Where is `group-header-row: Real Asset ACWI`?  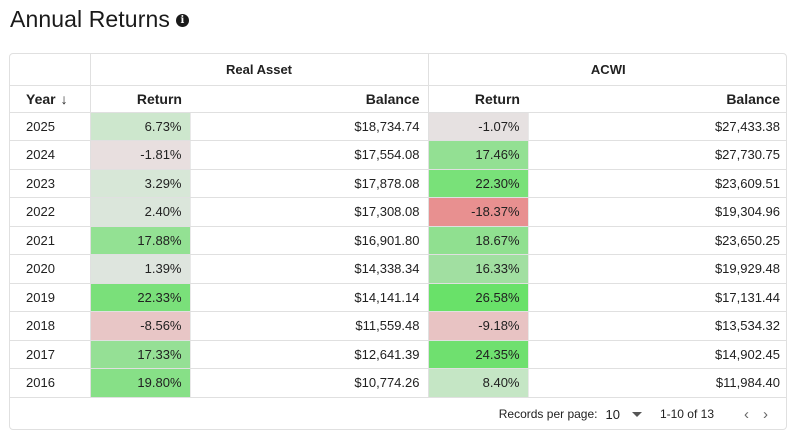
group-header-row: Real Asset ACWI is located at coordinates (398, 70).